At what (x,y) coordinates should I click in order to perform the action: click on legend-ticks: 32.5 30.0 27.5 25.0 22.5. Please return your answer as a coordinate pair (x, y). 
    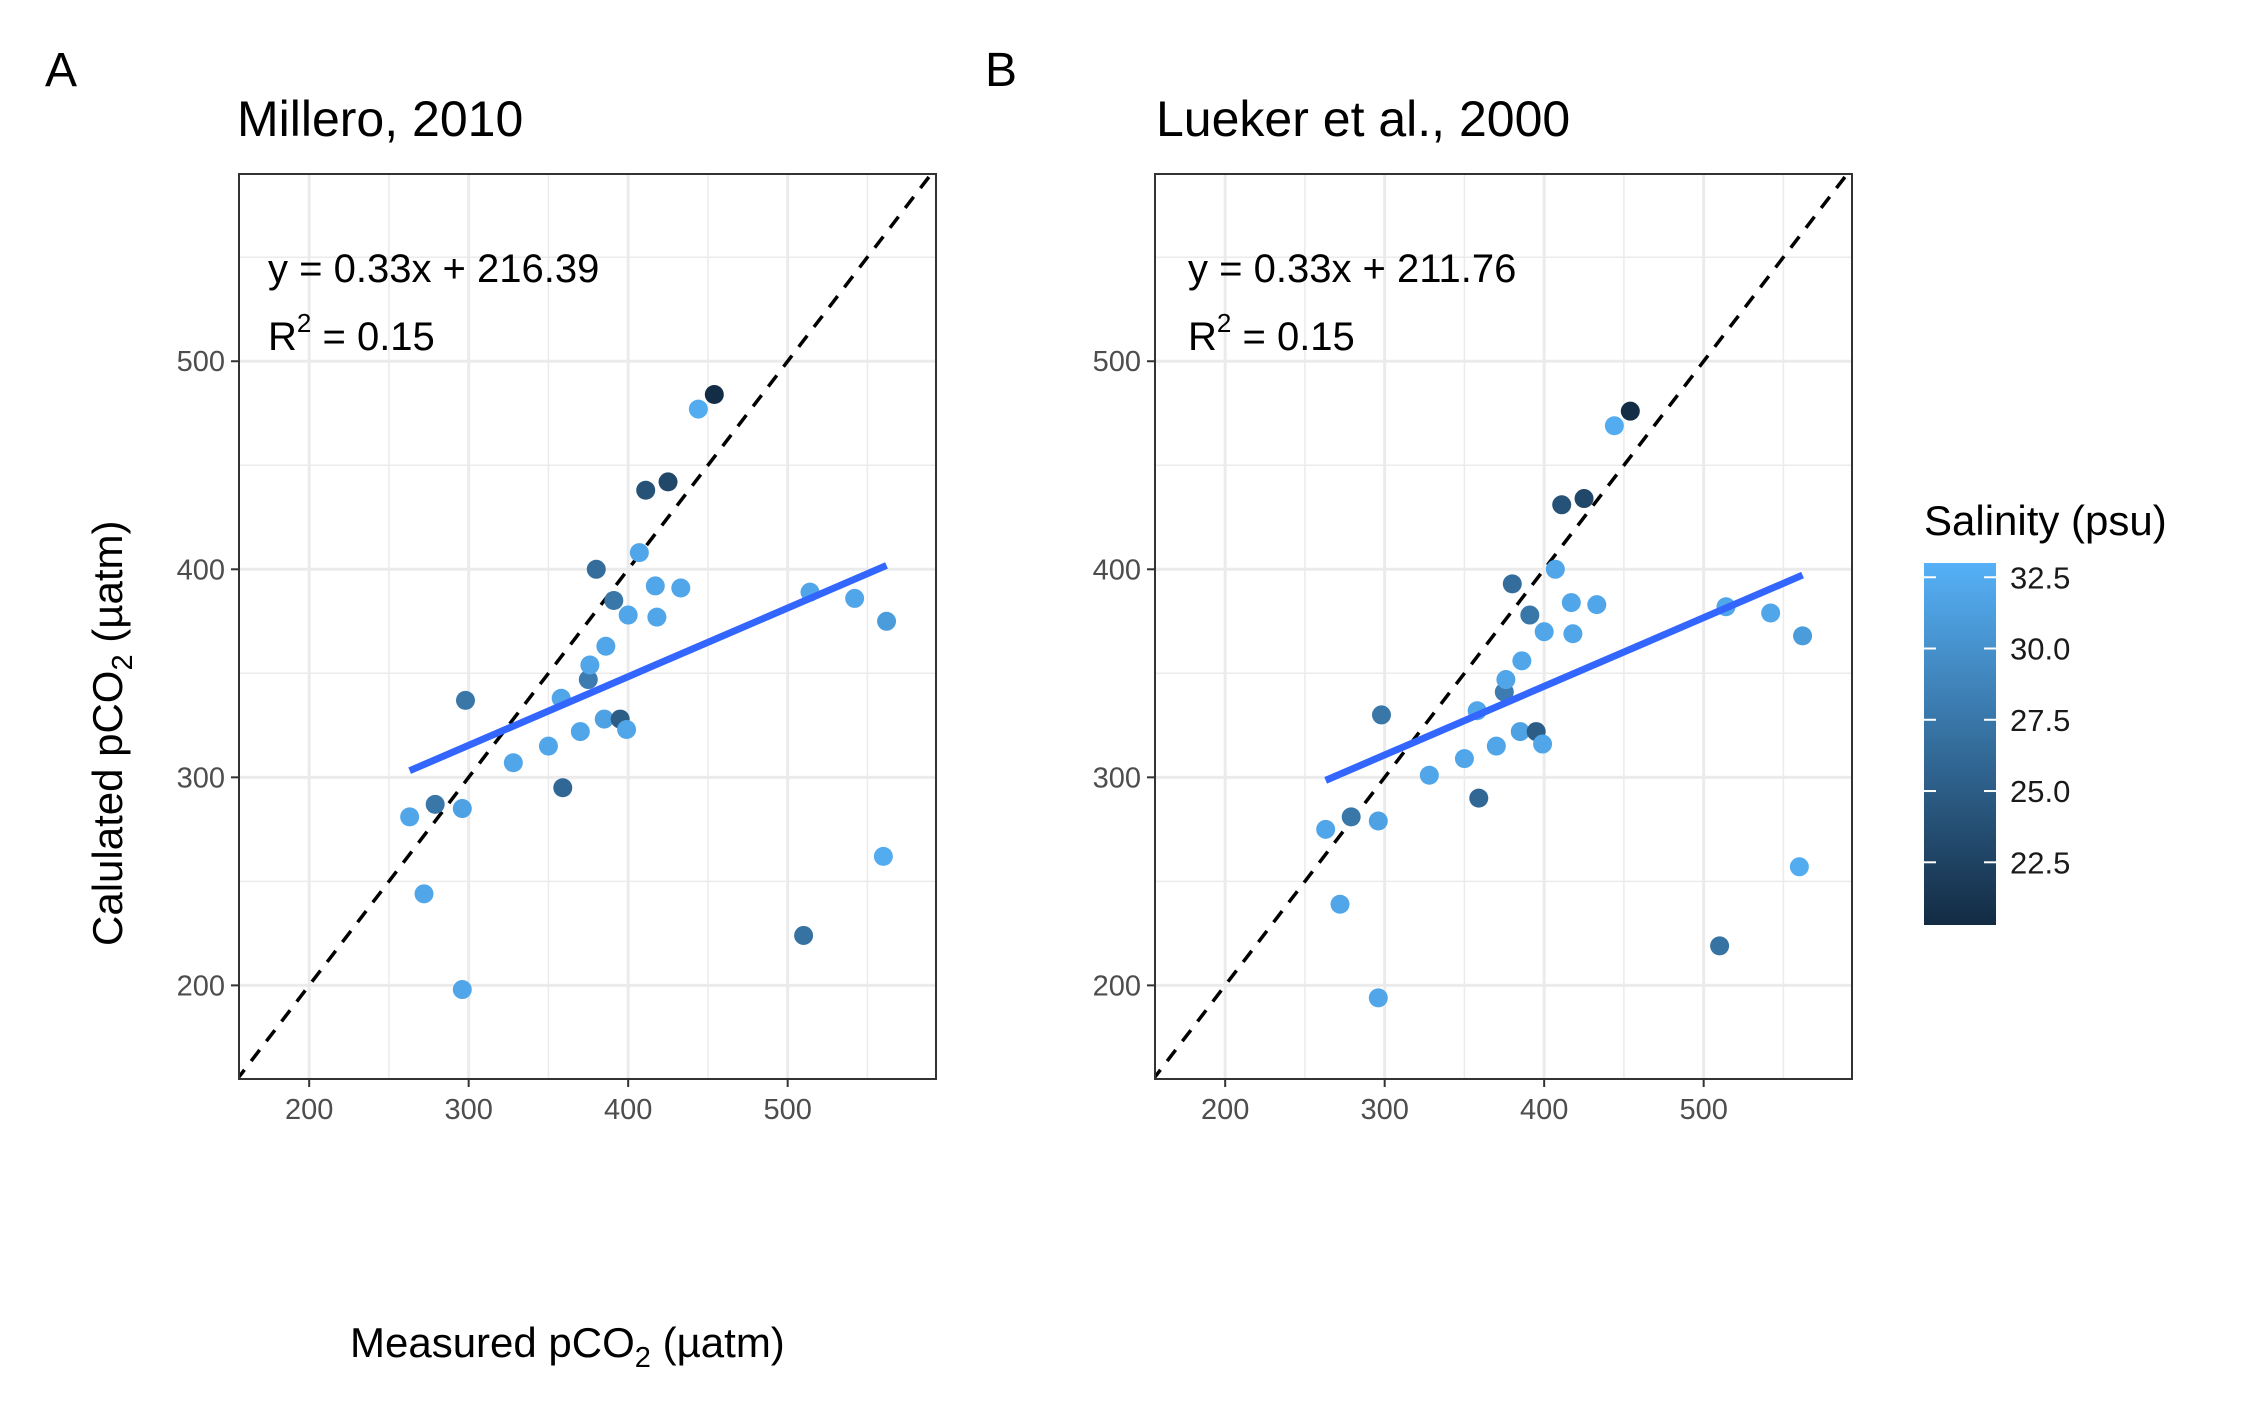
    Looking at the image, I should click on (1997, 720).